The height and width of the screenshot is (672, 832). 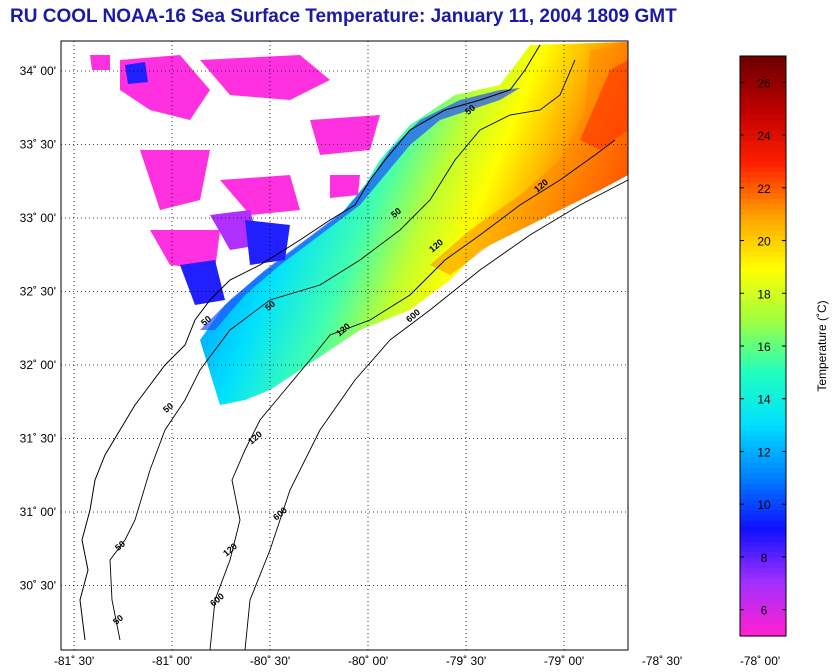 What do you see at coordinates (764, 452) in the screenshot?
I see `colorbar-tick-label: 12` at bounding box center [764, 452].